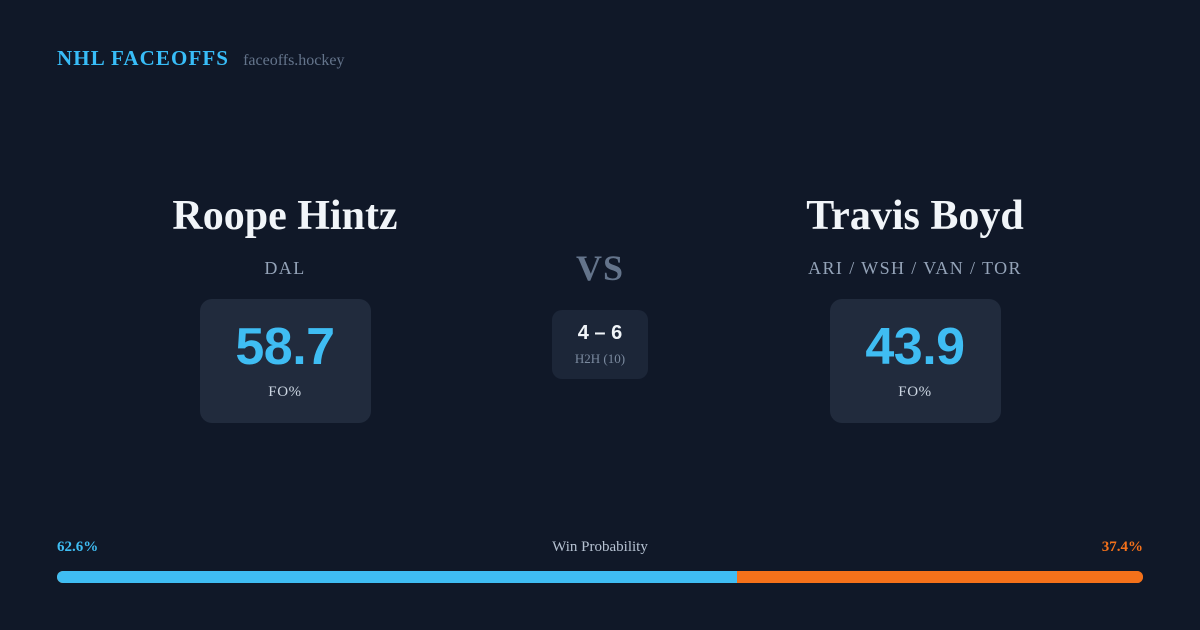 The image size is (1200, 630). What do you see at coordinates (600, 332) in the screenshot?
I see `head-to-head-score: 4 – 6` at bounding box center [600, 332].